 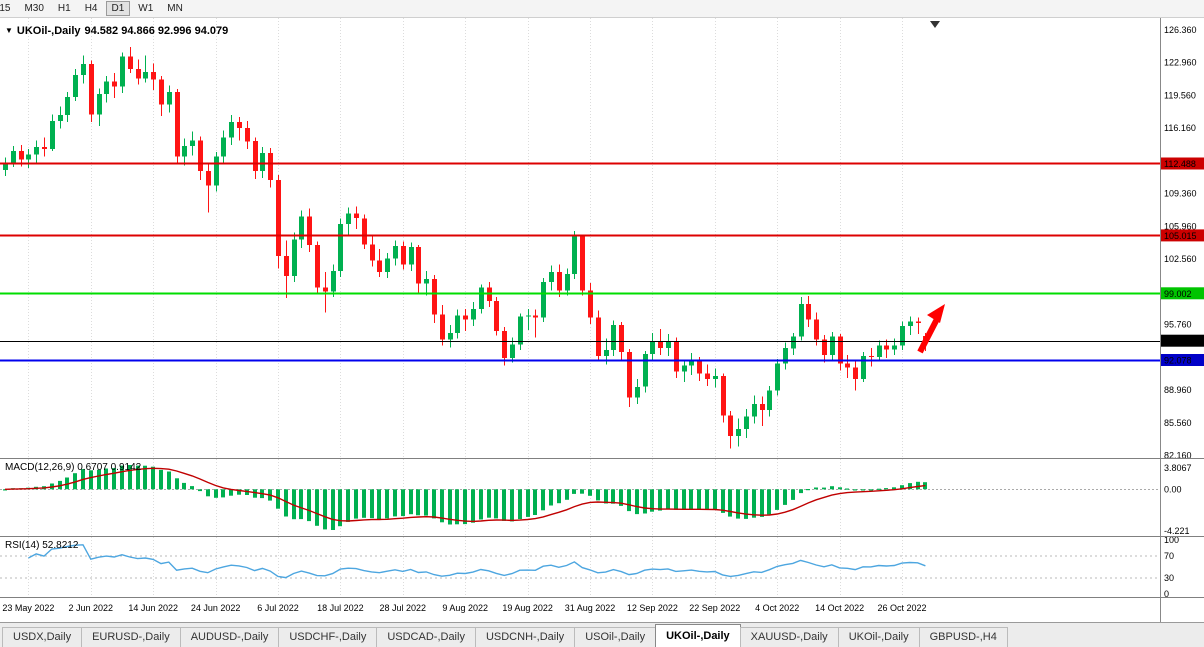 I want to click on svg-text: 119.560, so click(x=1180, y=95).